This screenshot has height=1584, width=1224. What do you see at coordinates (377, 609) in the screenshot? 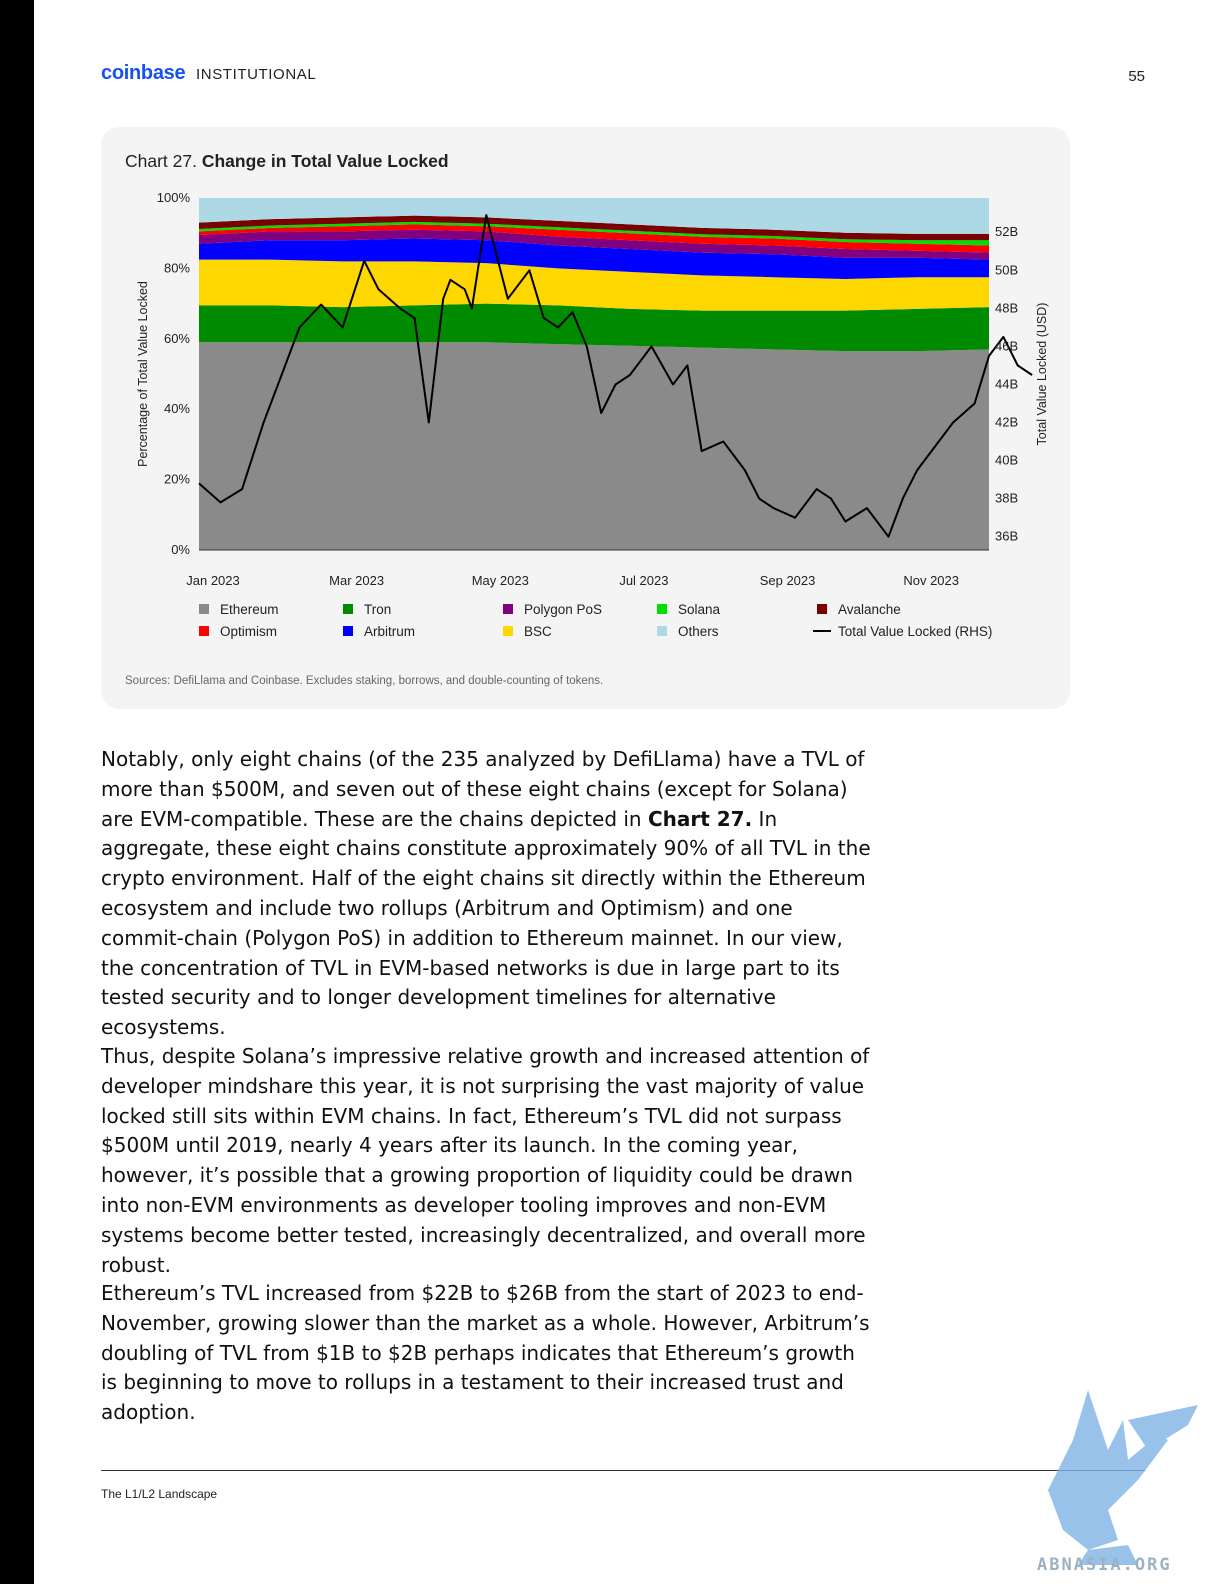
I see `legend-label: Tron` at bounding box center [377, 609].